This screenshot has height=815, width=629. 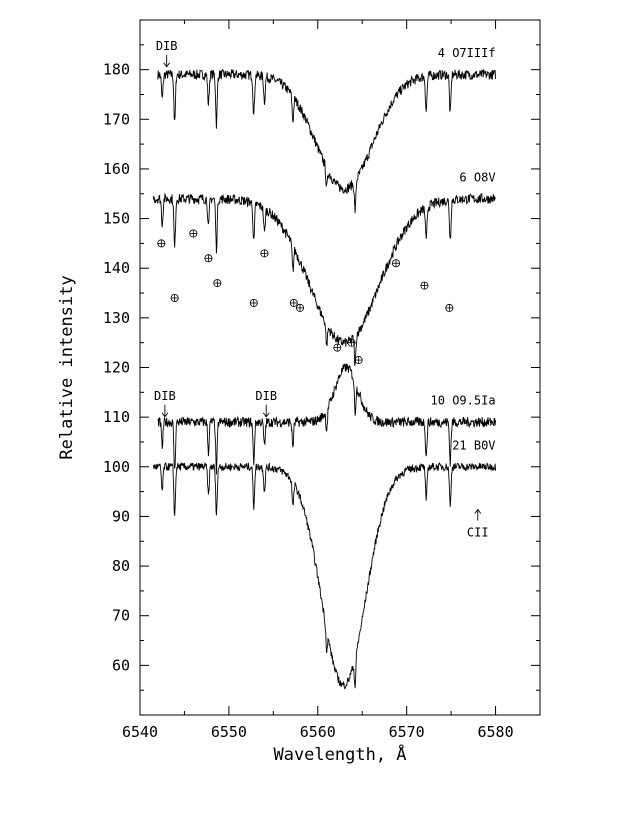 What do you see at coordinates (478, 533) in the screenshot?
I see `annotation-label: CII` at bounding box center [478, 533].